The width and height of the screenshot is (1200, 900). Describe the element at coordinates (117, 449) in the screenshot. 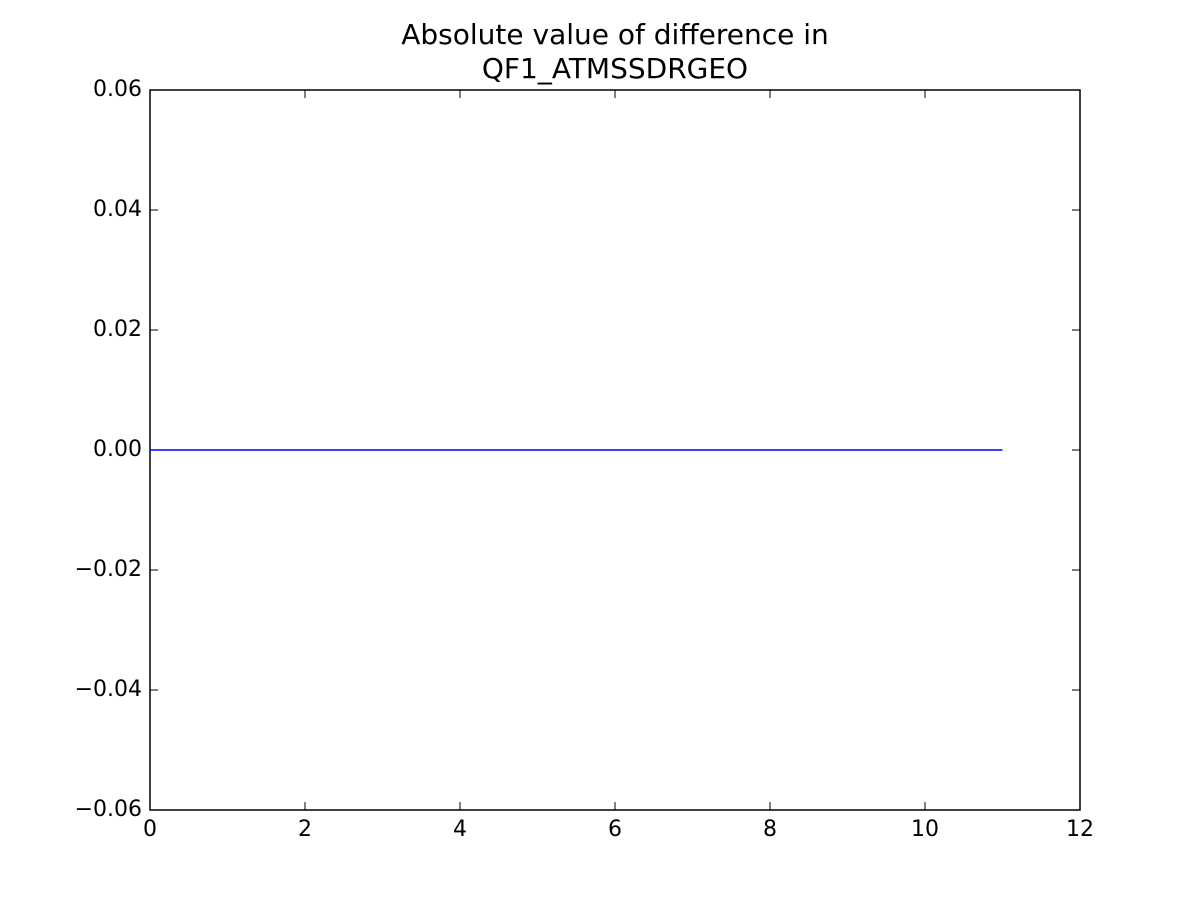

I see `y-tick-label: 0.00` at that location.